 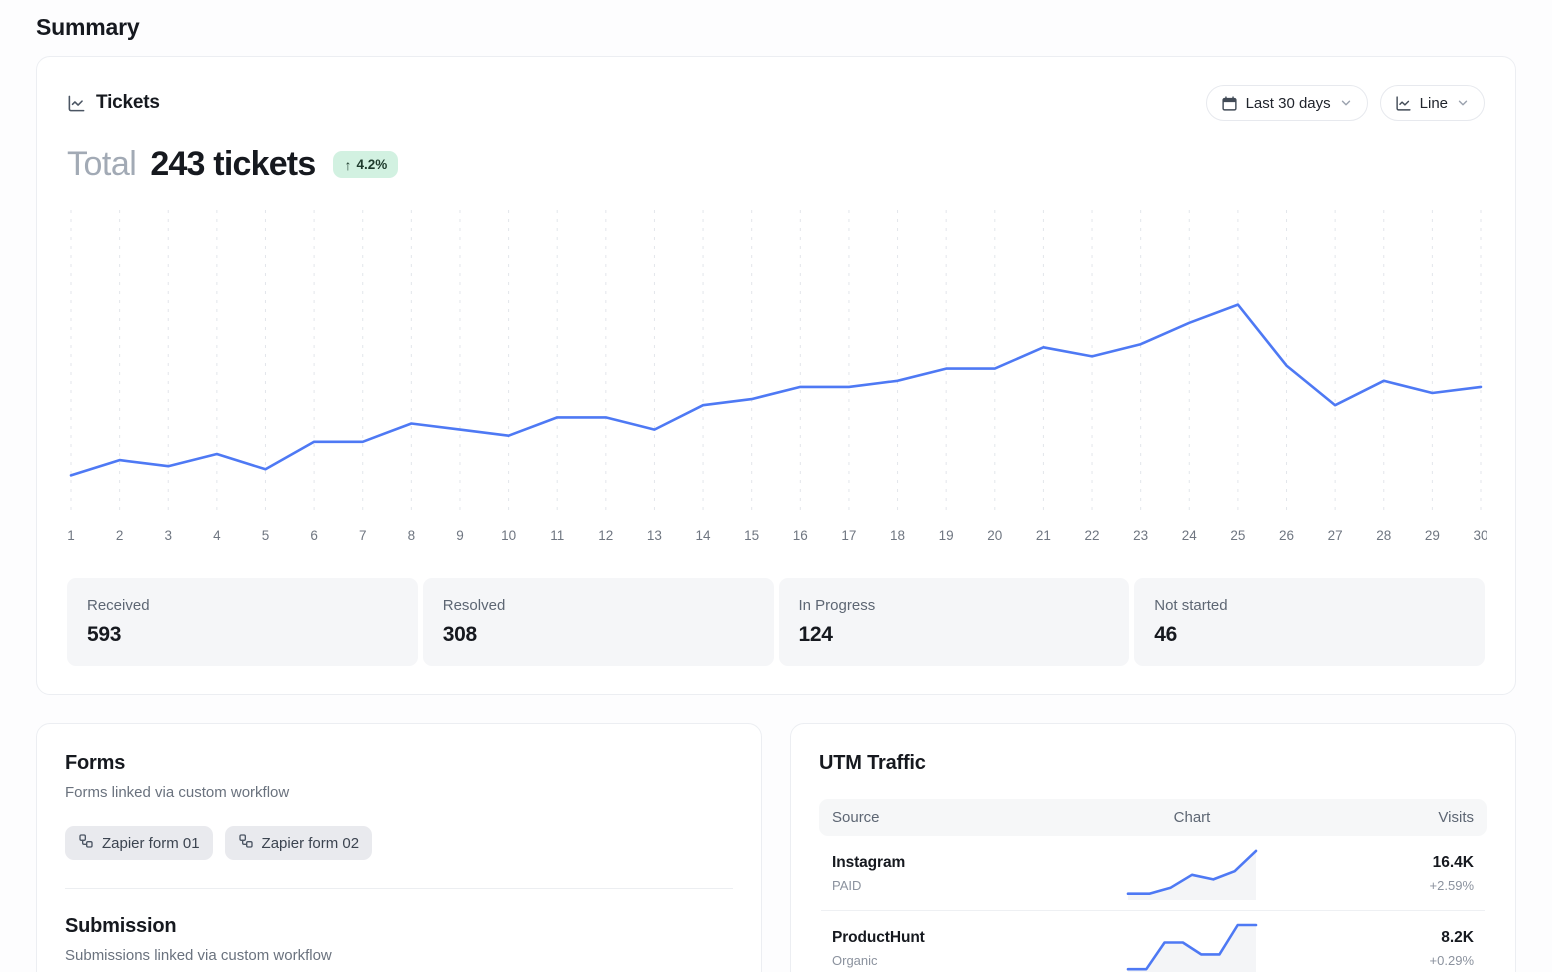 I want to click on stat-box-in-progress: In Progress 124, so click(x=954, y=622).